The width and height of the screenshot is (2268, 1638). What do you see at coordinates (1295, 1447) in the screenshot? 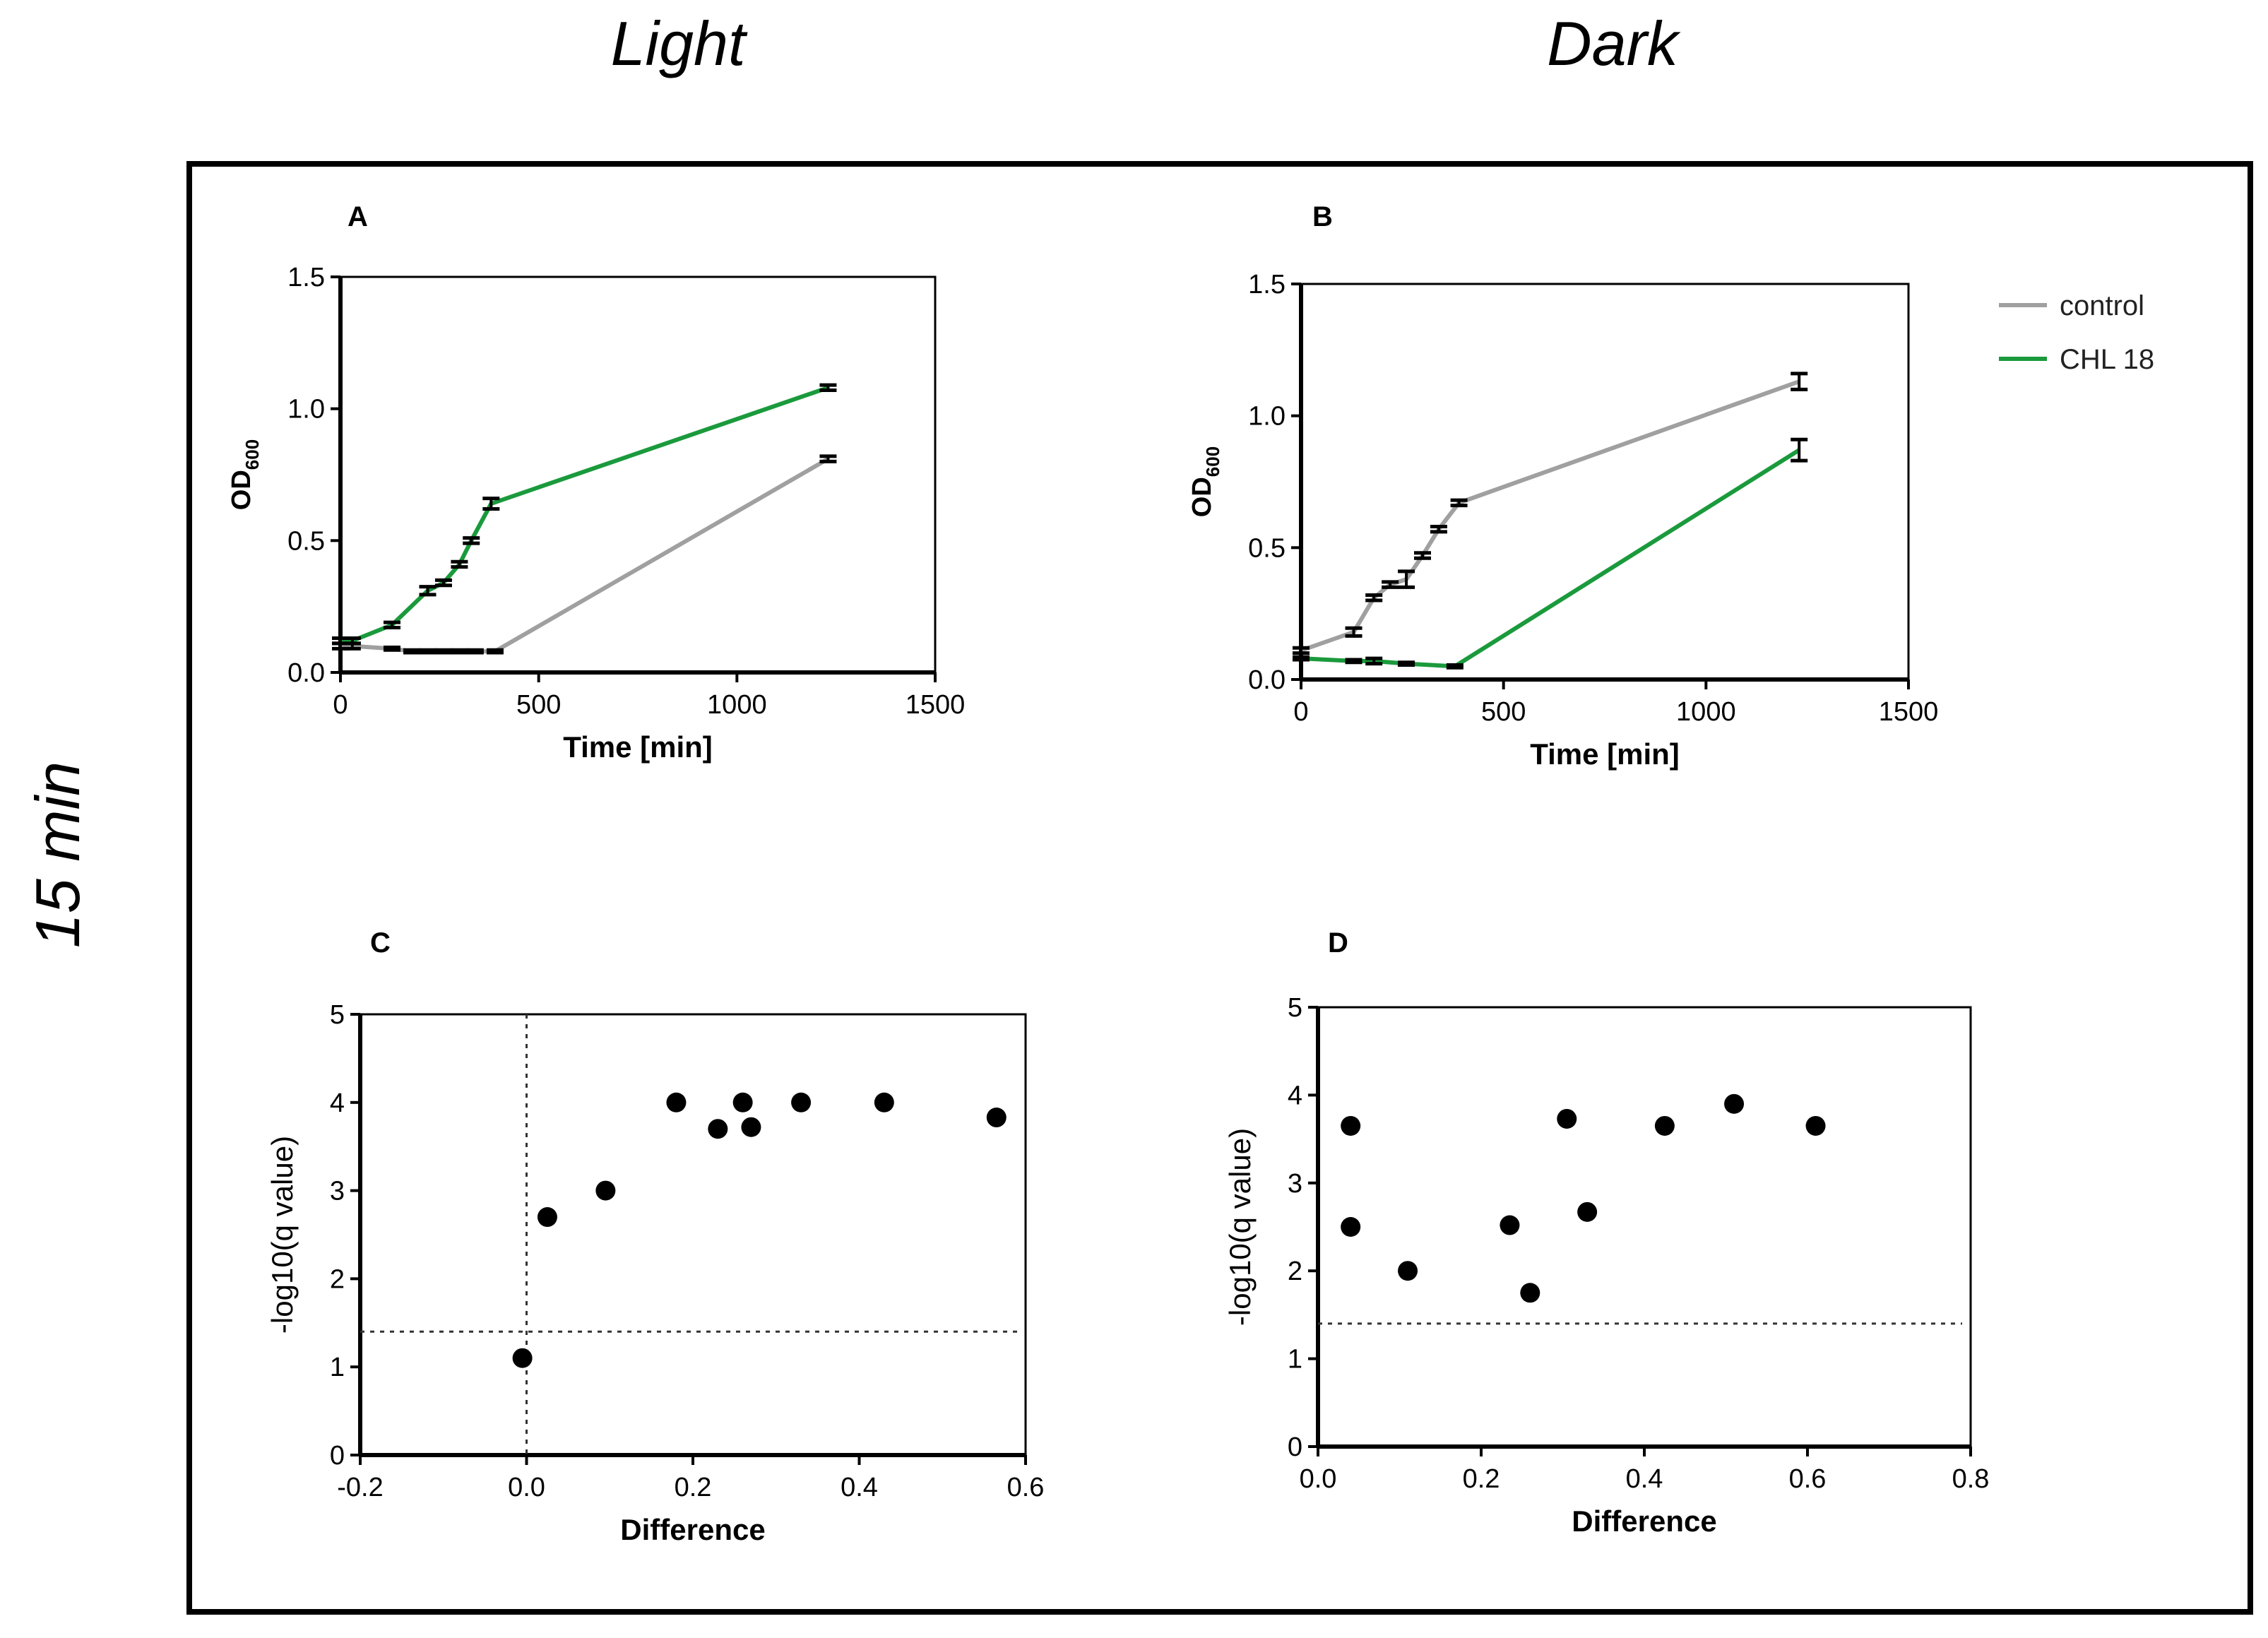
I see `y-tick-label: 0` at bounding box center [1295, 1447].